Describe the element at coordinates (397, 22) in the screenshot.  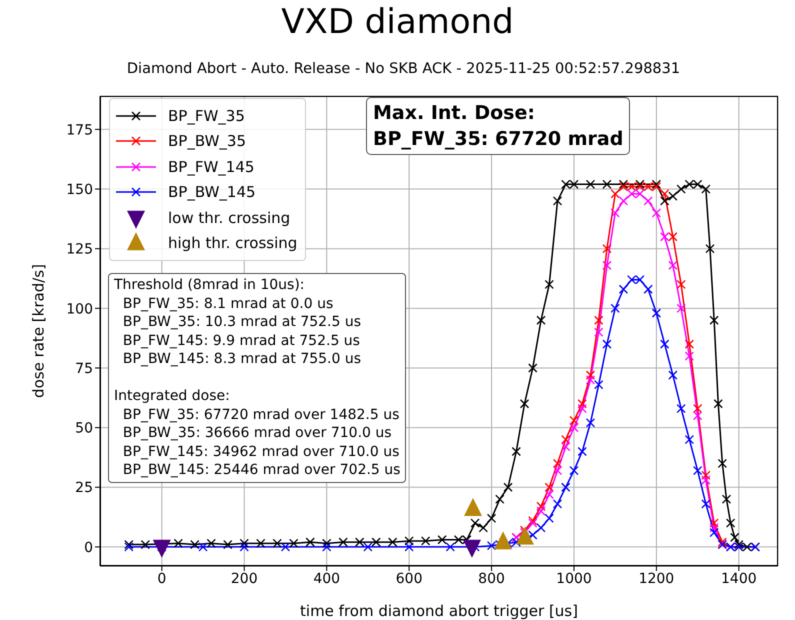
I see `chart-title: VXD diamond` at that location.